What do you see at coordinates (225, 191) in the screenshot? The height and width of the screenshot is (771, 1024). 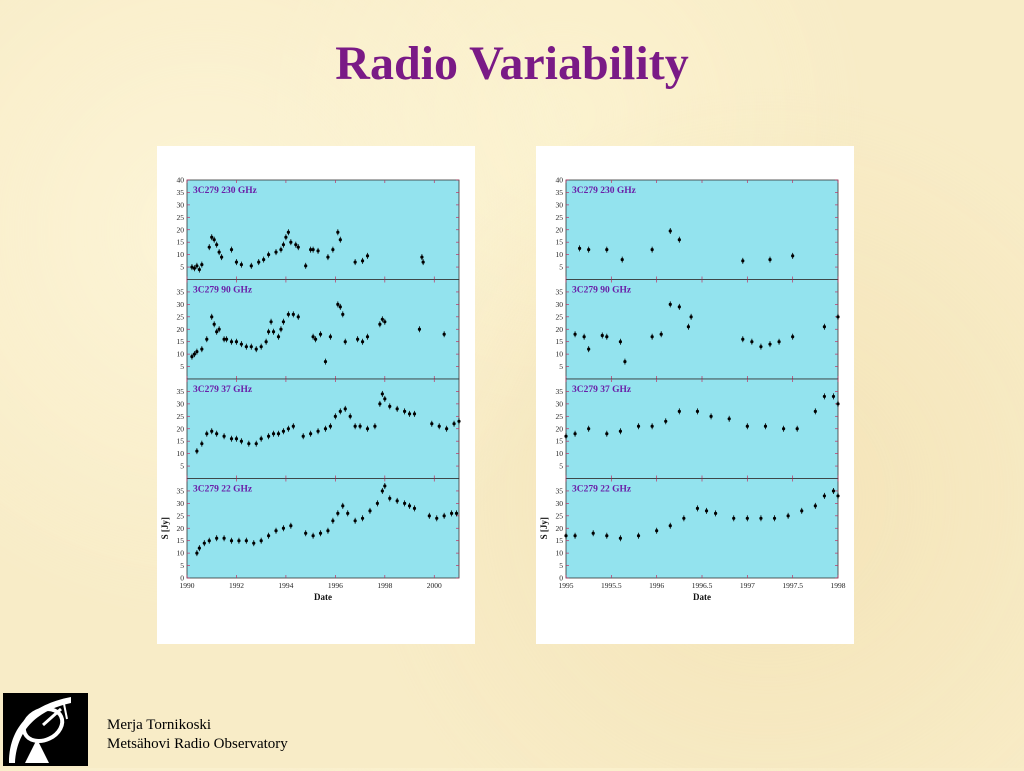 I see `panel-label: 3C279 230 GHz` at bounding box center [225, 191].